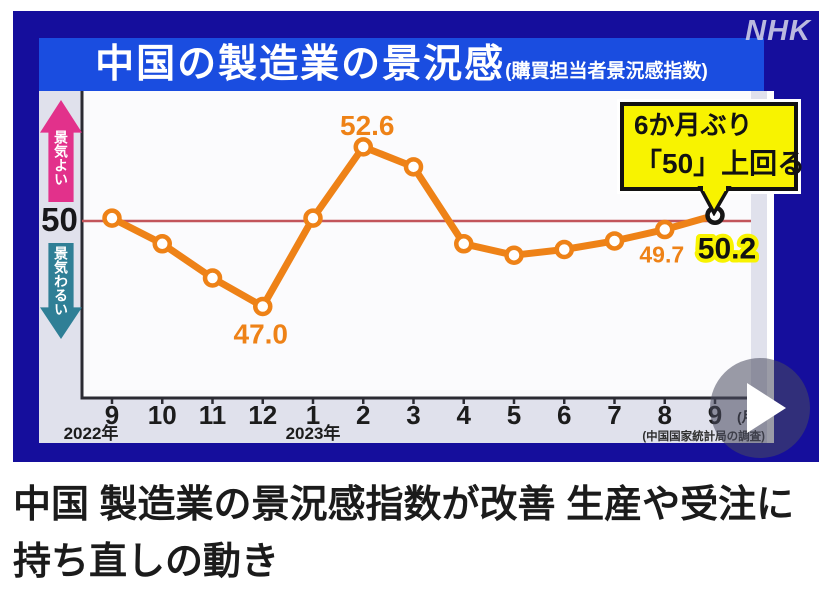 The width and height of the screenshot is (827, 589). I want to click on value-label-52.6: 52.6, so click(367, 125).